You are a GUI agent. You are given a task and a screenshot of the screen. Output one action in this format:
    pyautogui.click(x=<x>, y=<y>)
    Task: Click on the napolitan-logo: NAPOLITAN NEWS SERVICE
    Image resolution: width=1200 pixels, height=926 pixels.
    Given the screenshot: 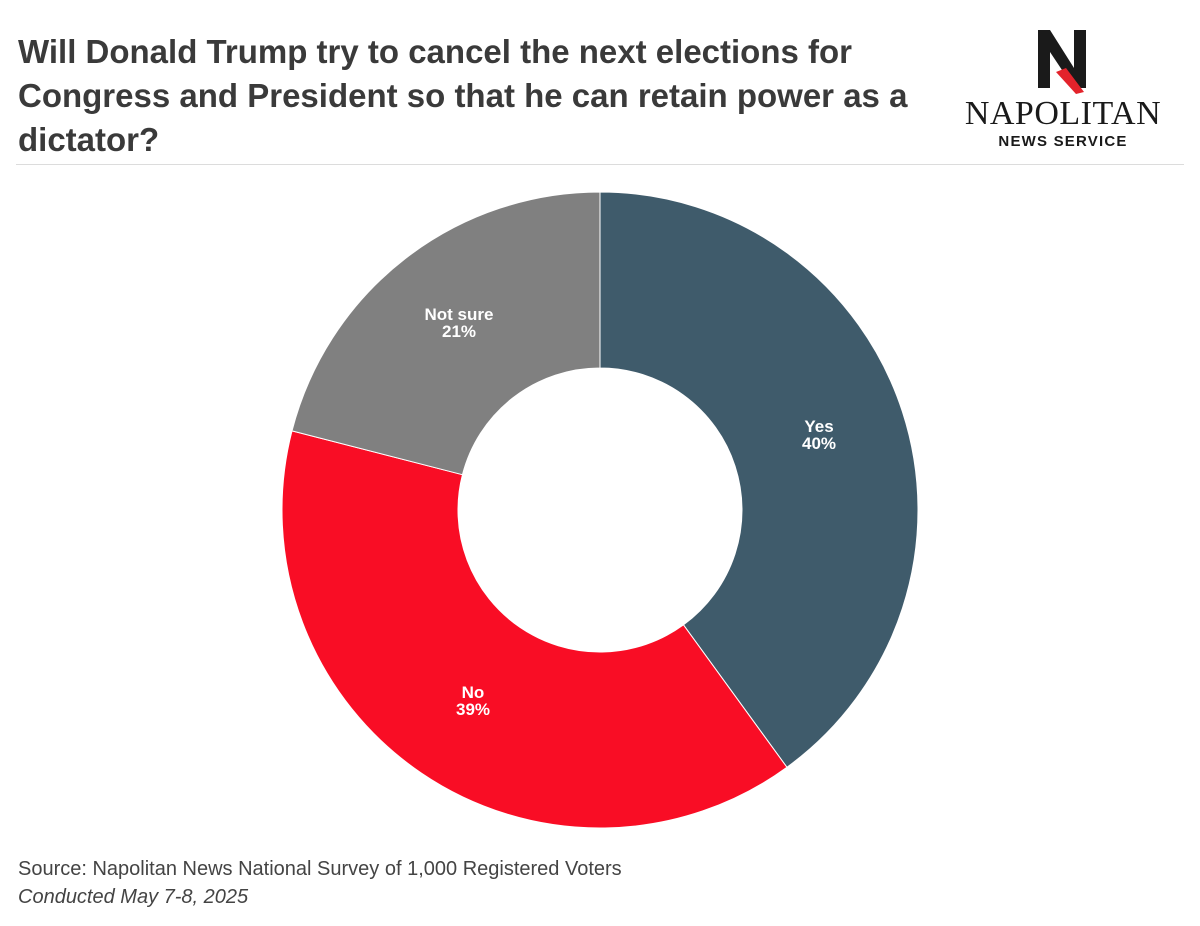 What is the action you would take?
    pyautogui.click(x=1063, y=88)
    